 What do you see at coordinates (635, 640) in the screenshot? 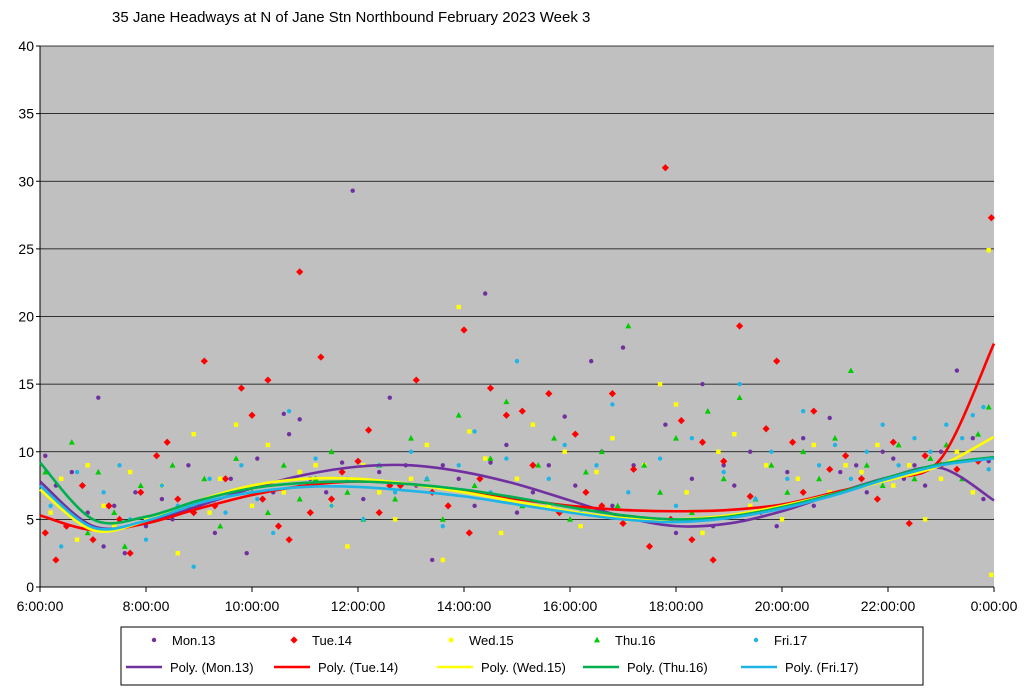
I see `legend-label: Thu.16` at bounding box center [635, 640].